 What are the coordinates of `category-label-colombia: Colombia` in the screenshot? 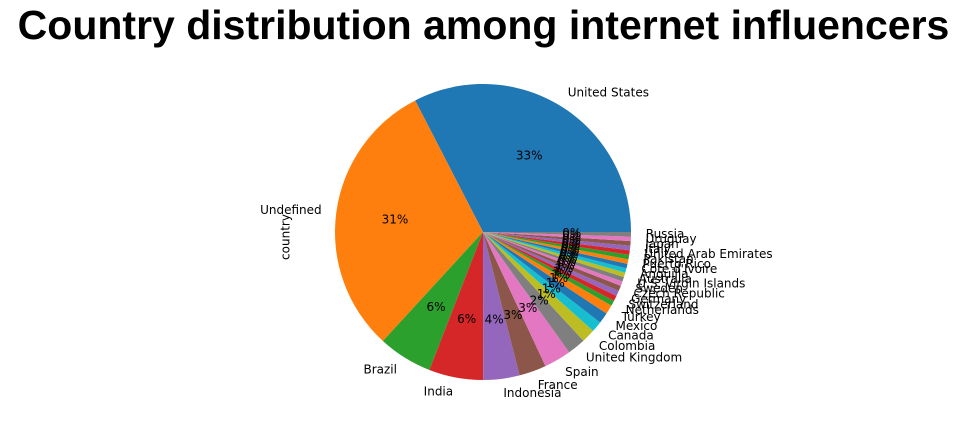 It's located at (627, 346).